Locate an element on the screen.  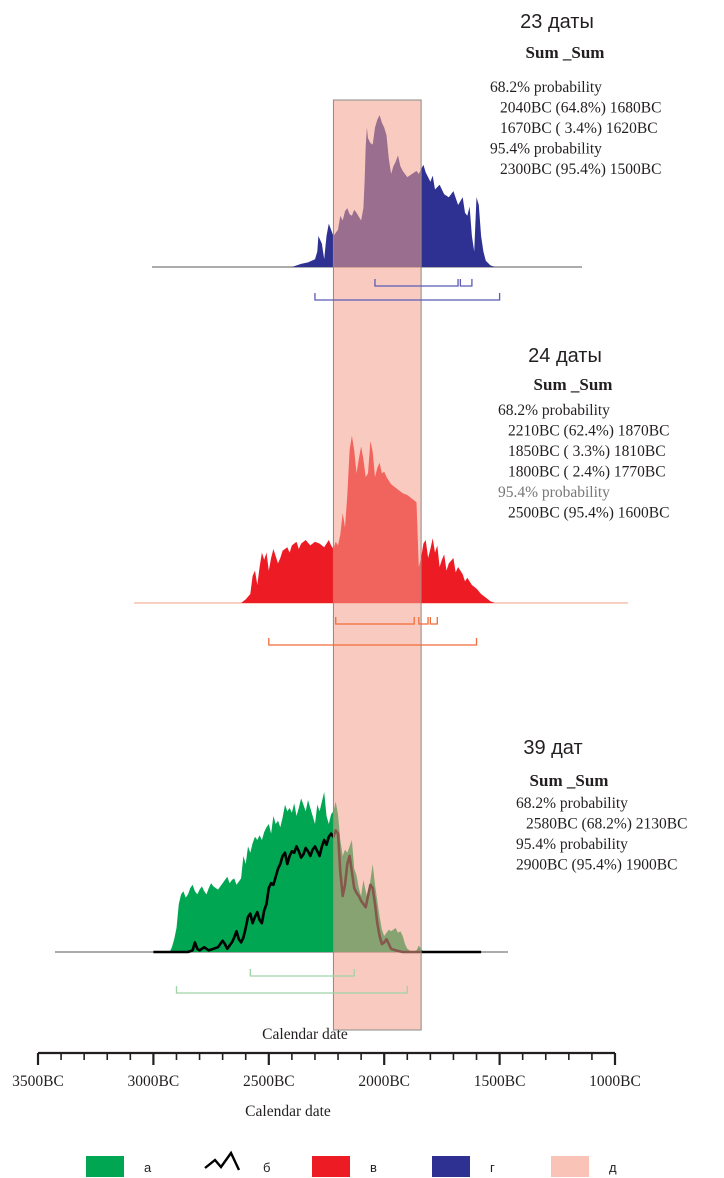
legend-label-д: д is located at coordinates (613, 1167).